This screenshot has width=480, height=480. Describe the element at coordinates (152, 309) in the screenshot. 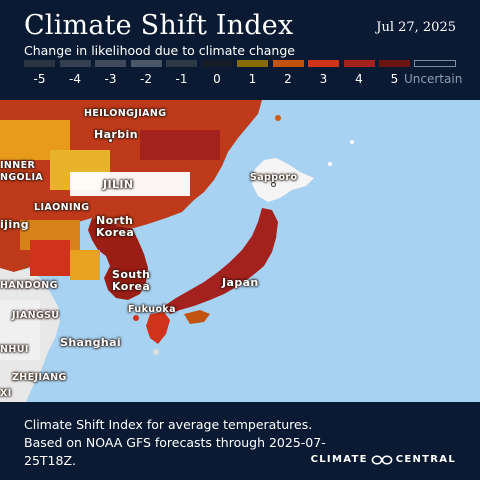

I see `label-fukuoka: Fukuoka` at that location.